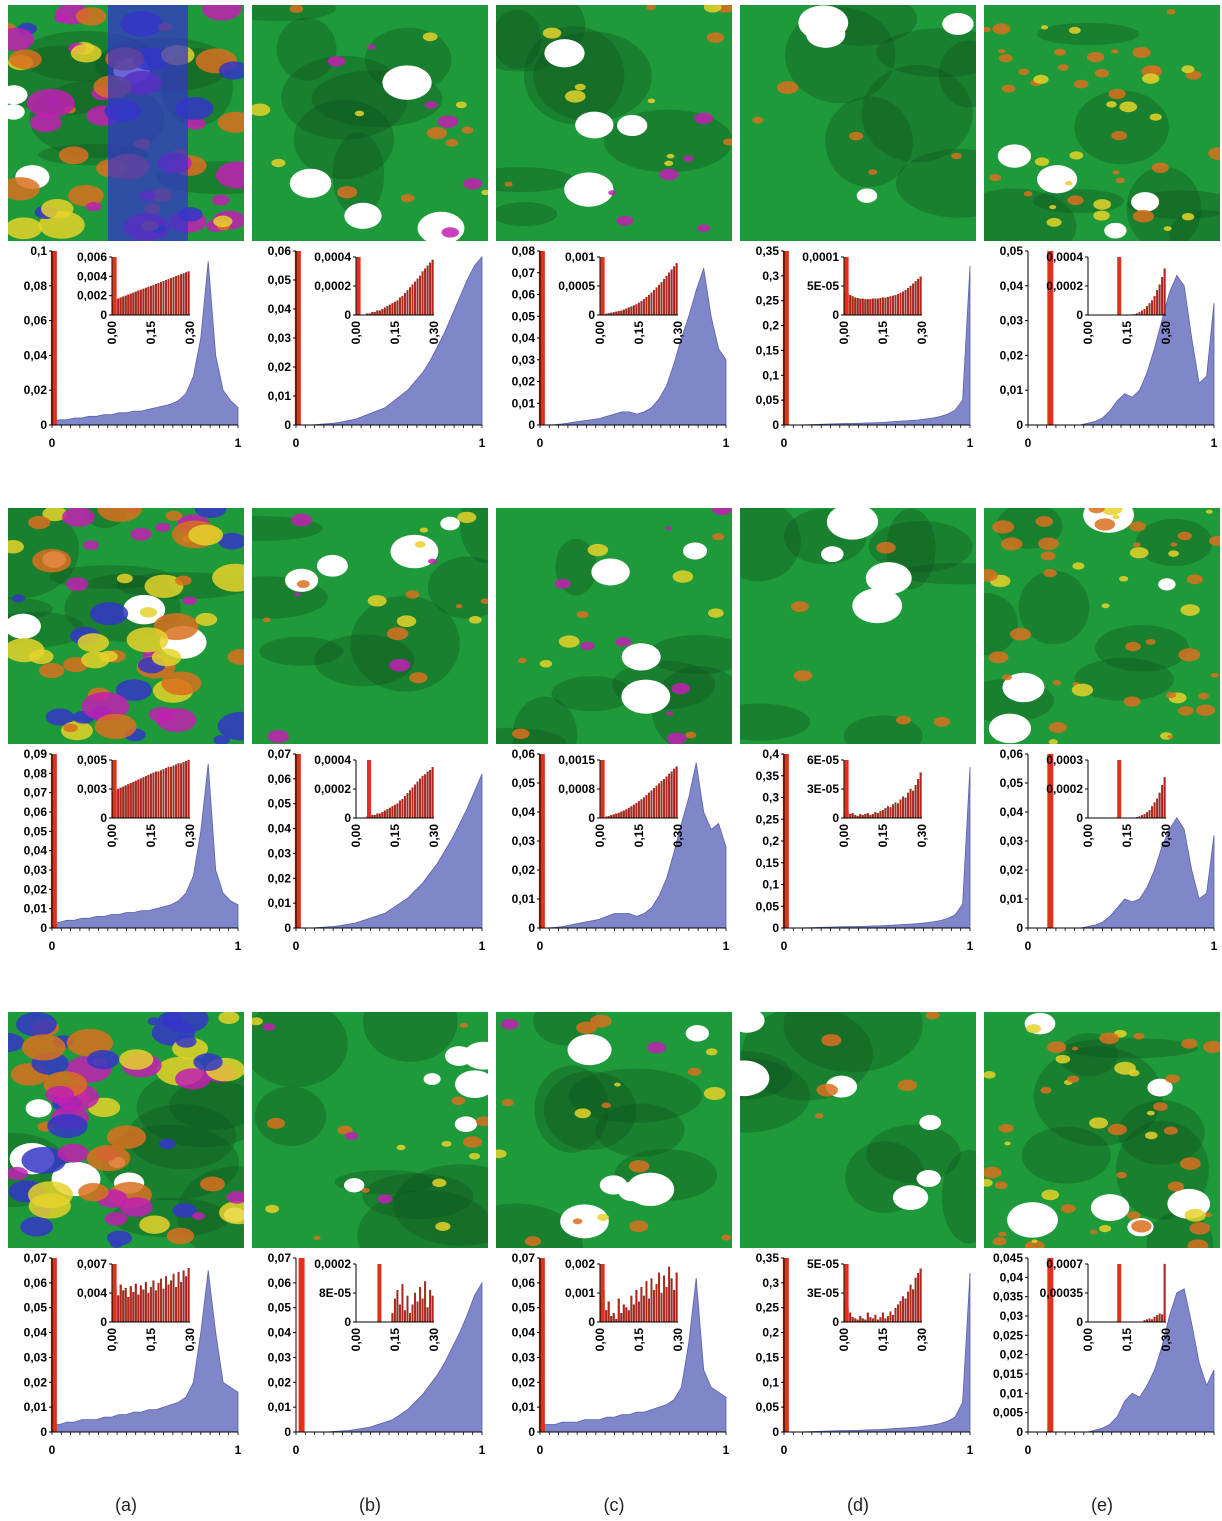 The width and height of the screenshot is (1222, 1521). Describe the element at coordinates (1008, 1258) in the screenshot. I see `y-tick-label: 0,045` at that location.